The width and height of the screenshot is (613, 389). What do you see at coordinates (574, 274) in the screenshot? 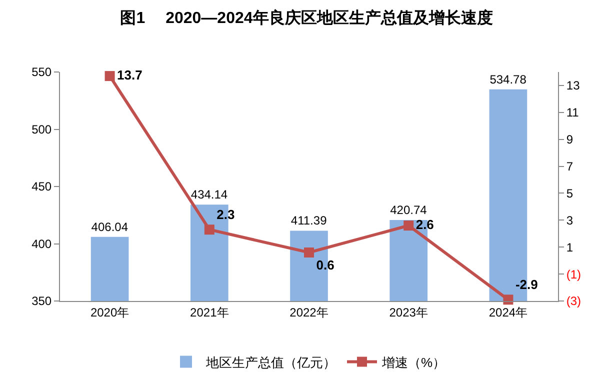
I see `y2-tick-label: (1)` at bounding box center [574, 274].